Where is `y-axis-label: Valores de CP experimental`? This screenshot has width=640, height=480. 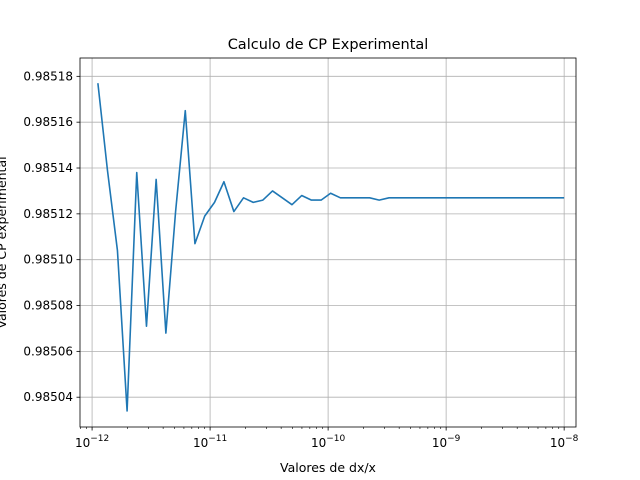
y-axis-label: Valores de CP experimental is located at coordinates (4, 242).